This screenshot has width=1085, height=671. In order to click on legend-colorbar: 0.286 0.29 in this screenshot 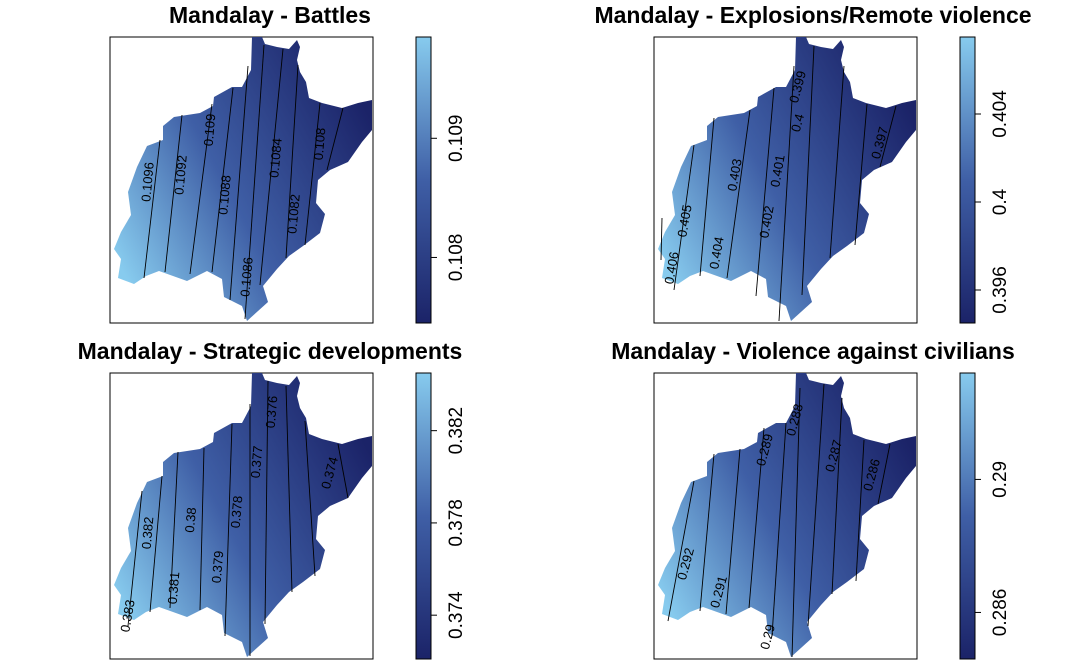, I will do `click(985, 516)`.